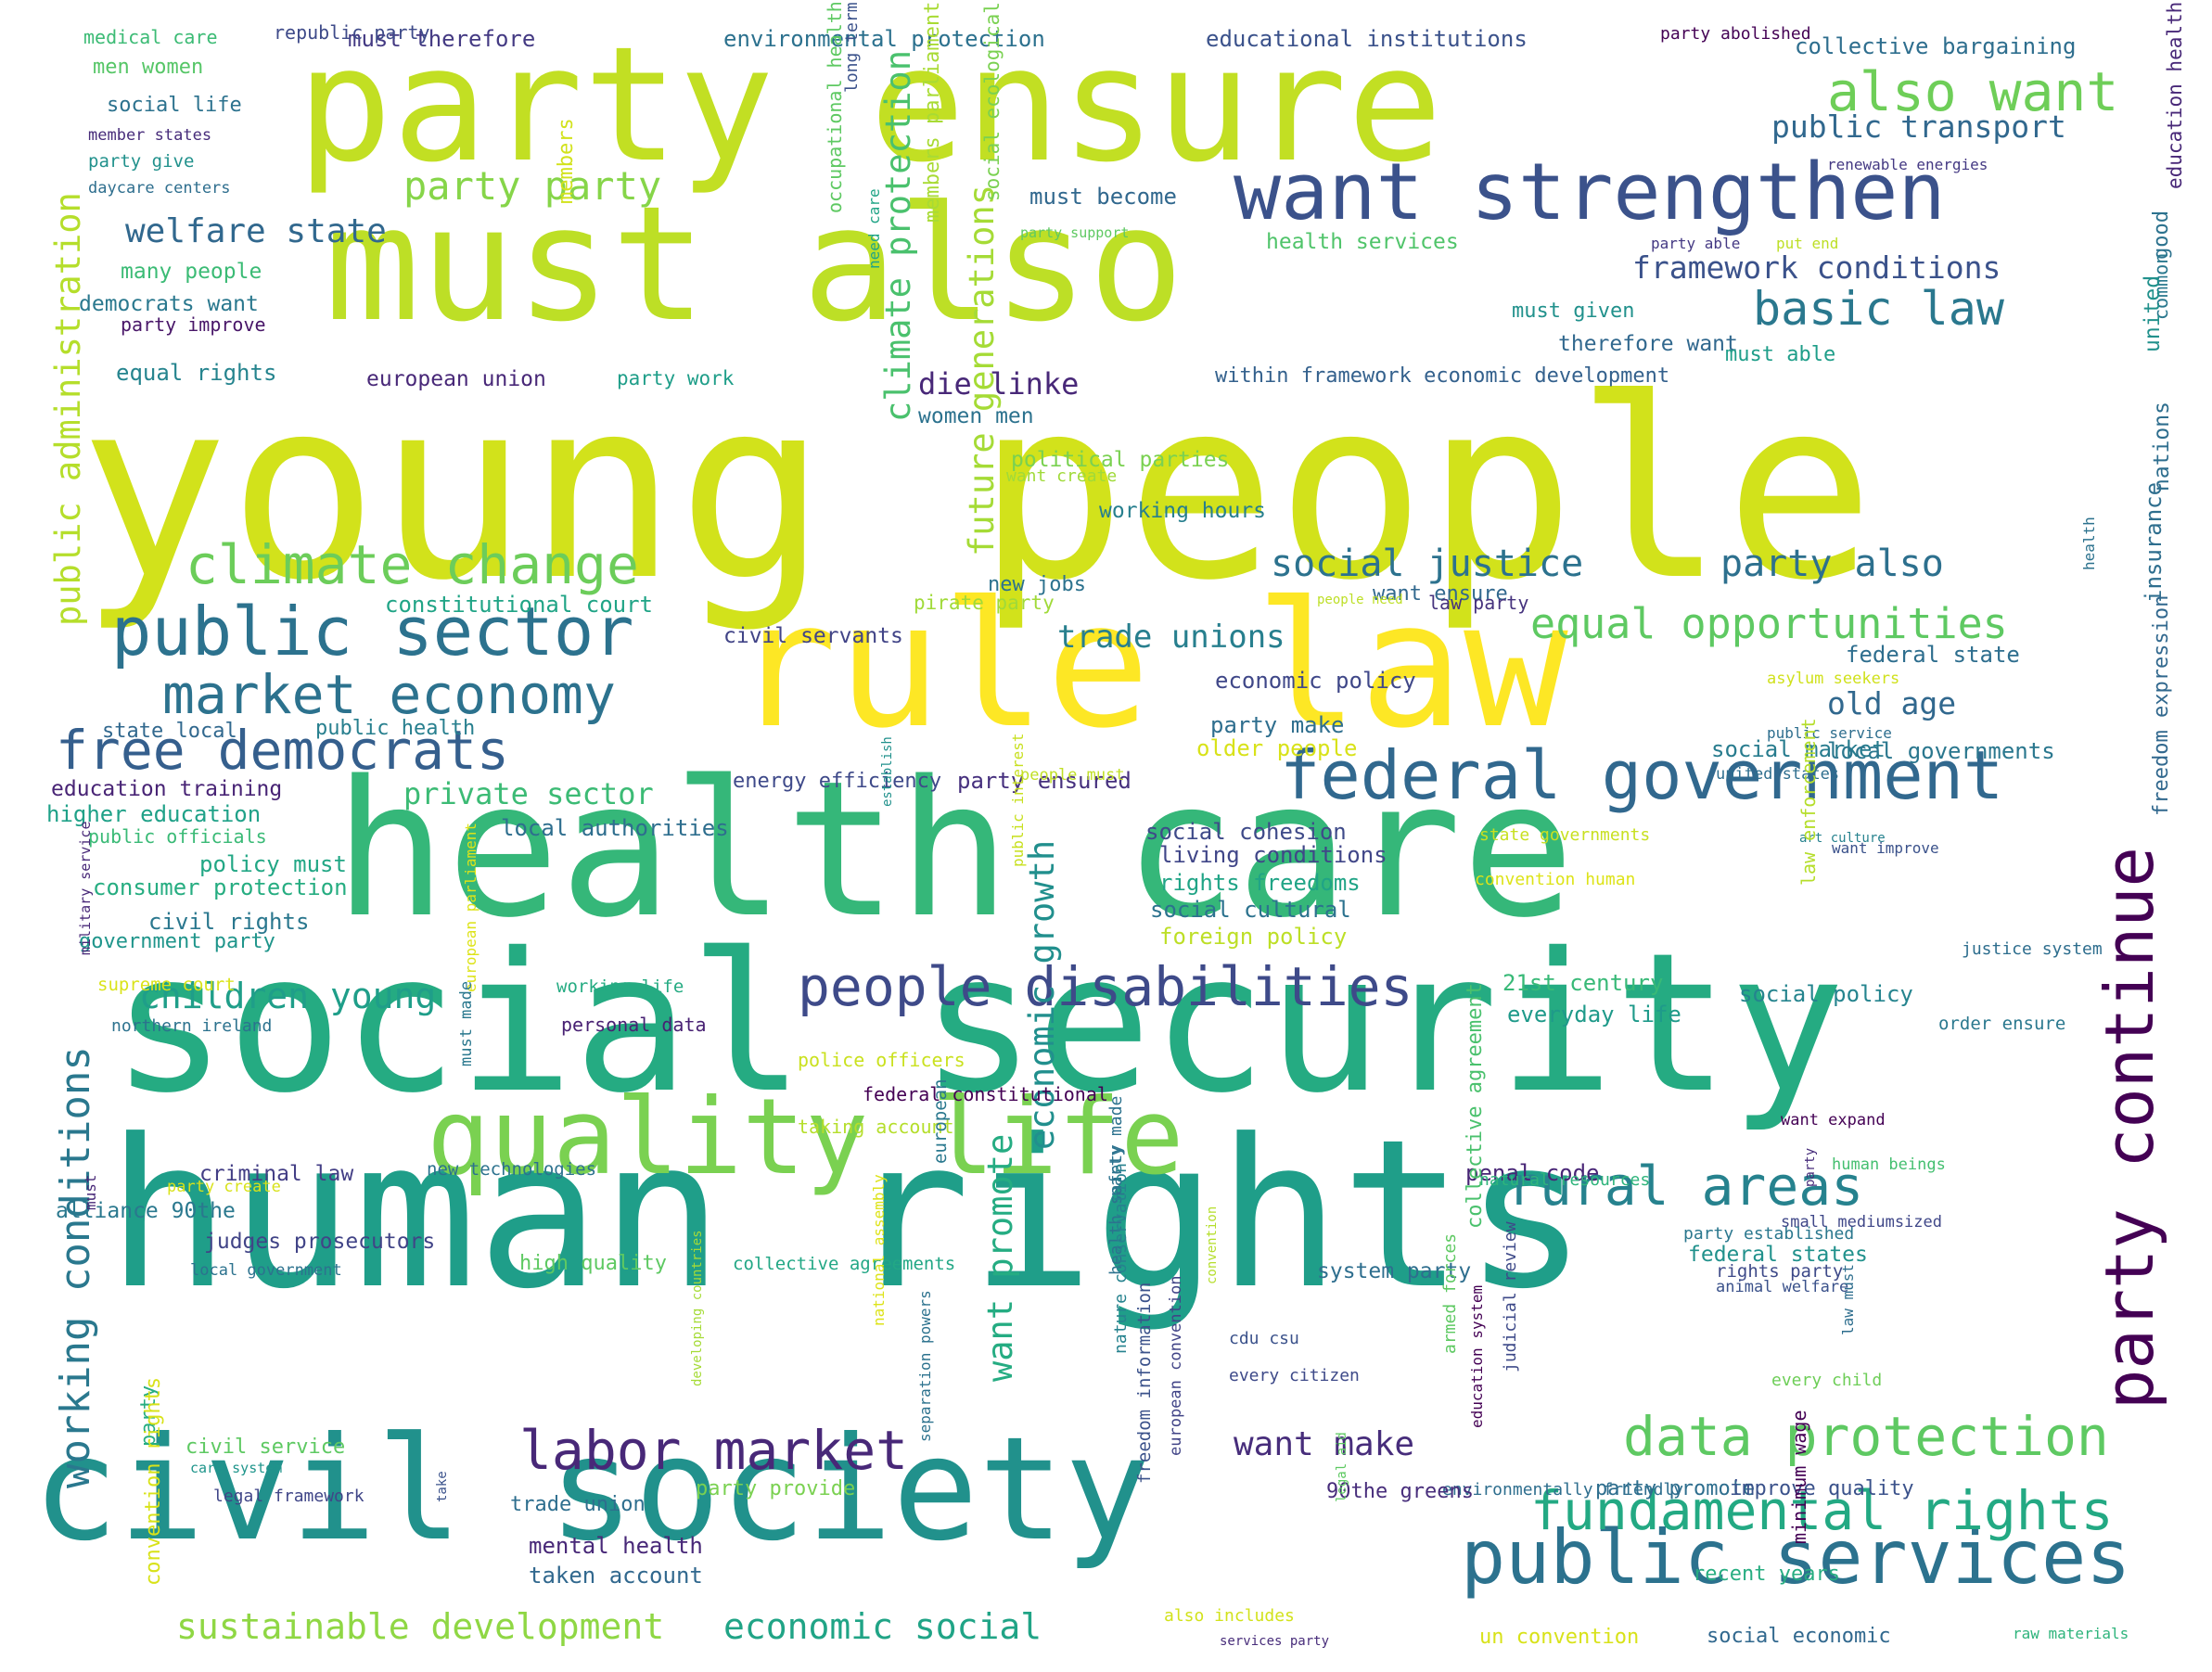 The height and width of the screenshot is (1672, 2212). I want to click on cloud-word: freedom expression, so click(2161, 705).